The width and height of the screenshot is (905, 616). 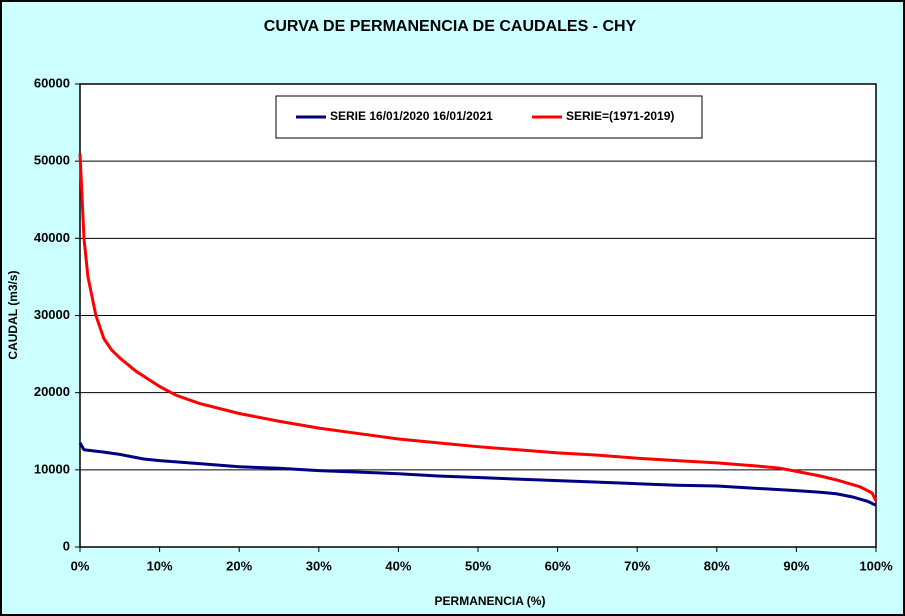 I want to click on legend-box, so click(x=489, y=117).